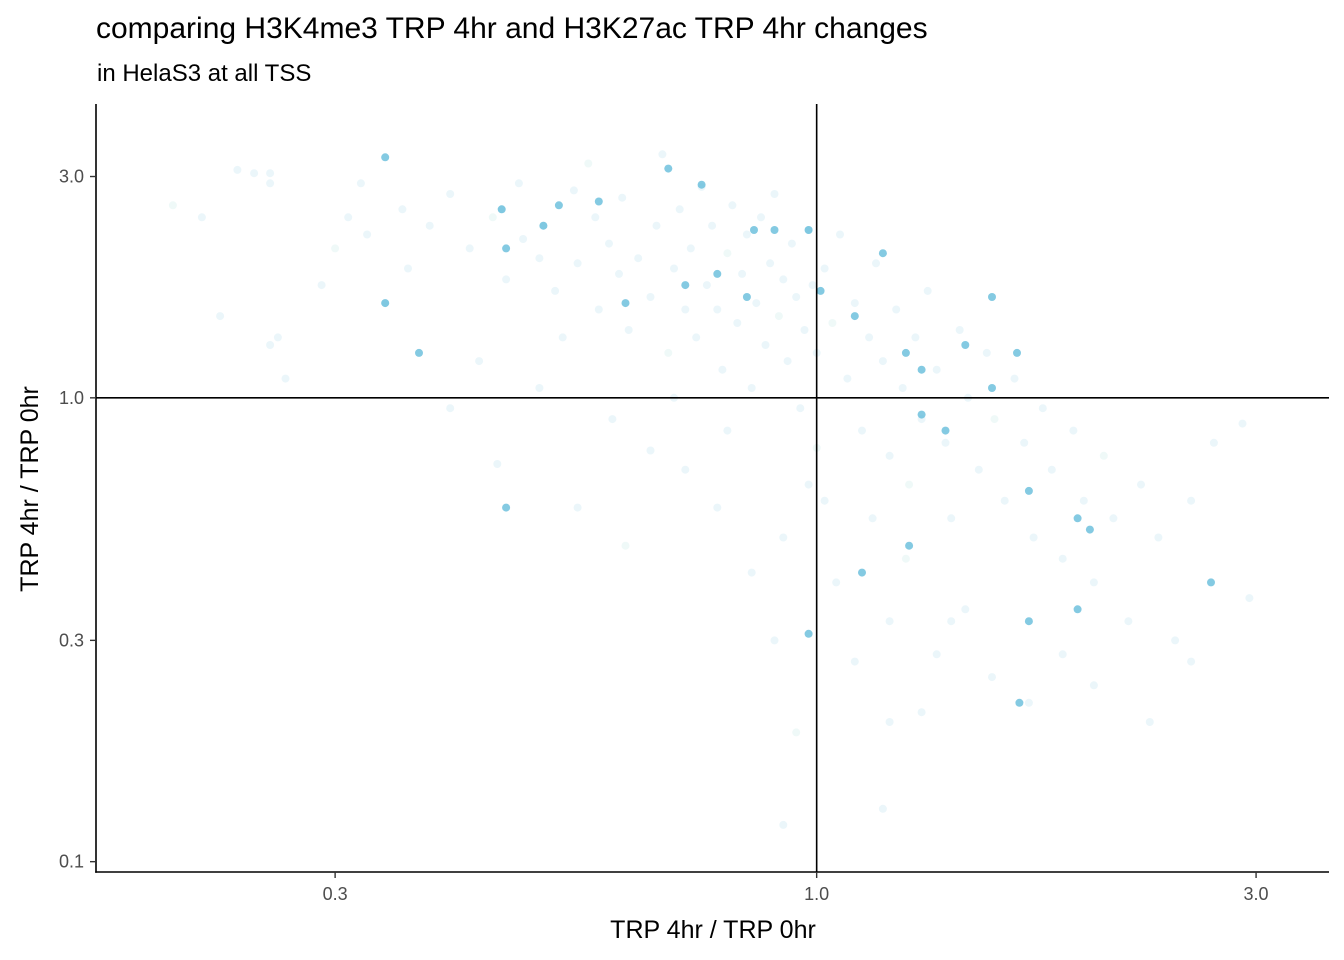 This screenshot has height=960, width=1344. What do you see at coordinates (204, 73) in the screenshot?
I see `chart-subtitle: in HelaS3 at all TSS` at bounding box center [204, 73].